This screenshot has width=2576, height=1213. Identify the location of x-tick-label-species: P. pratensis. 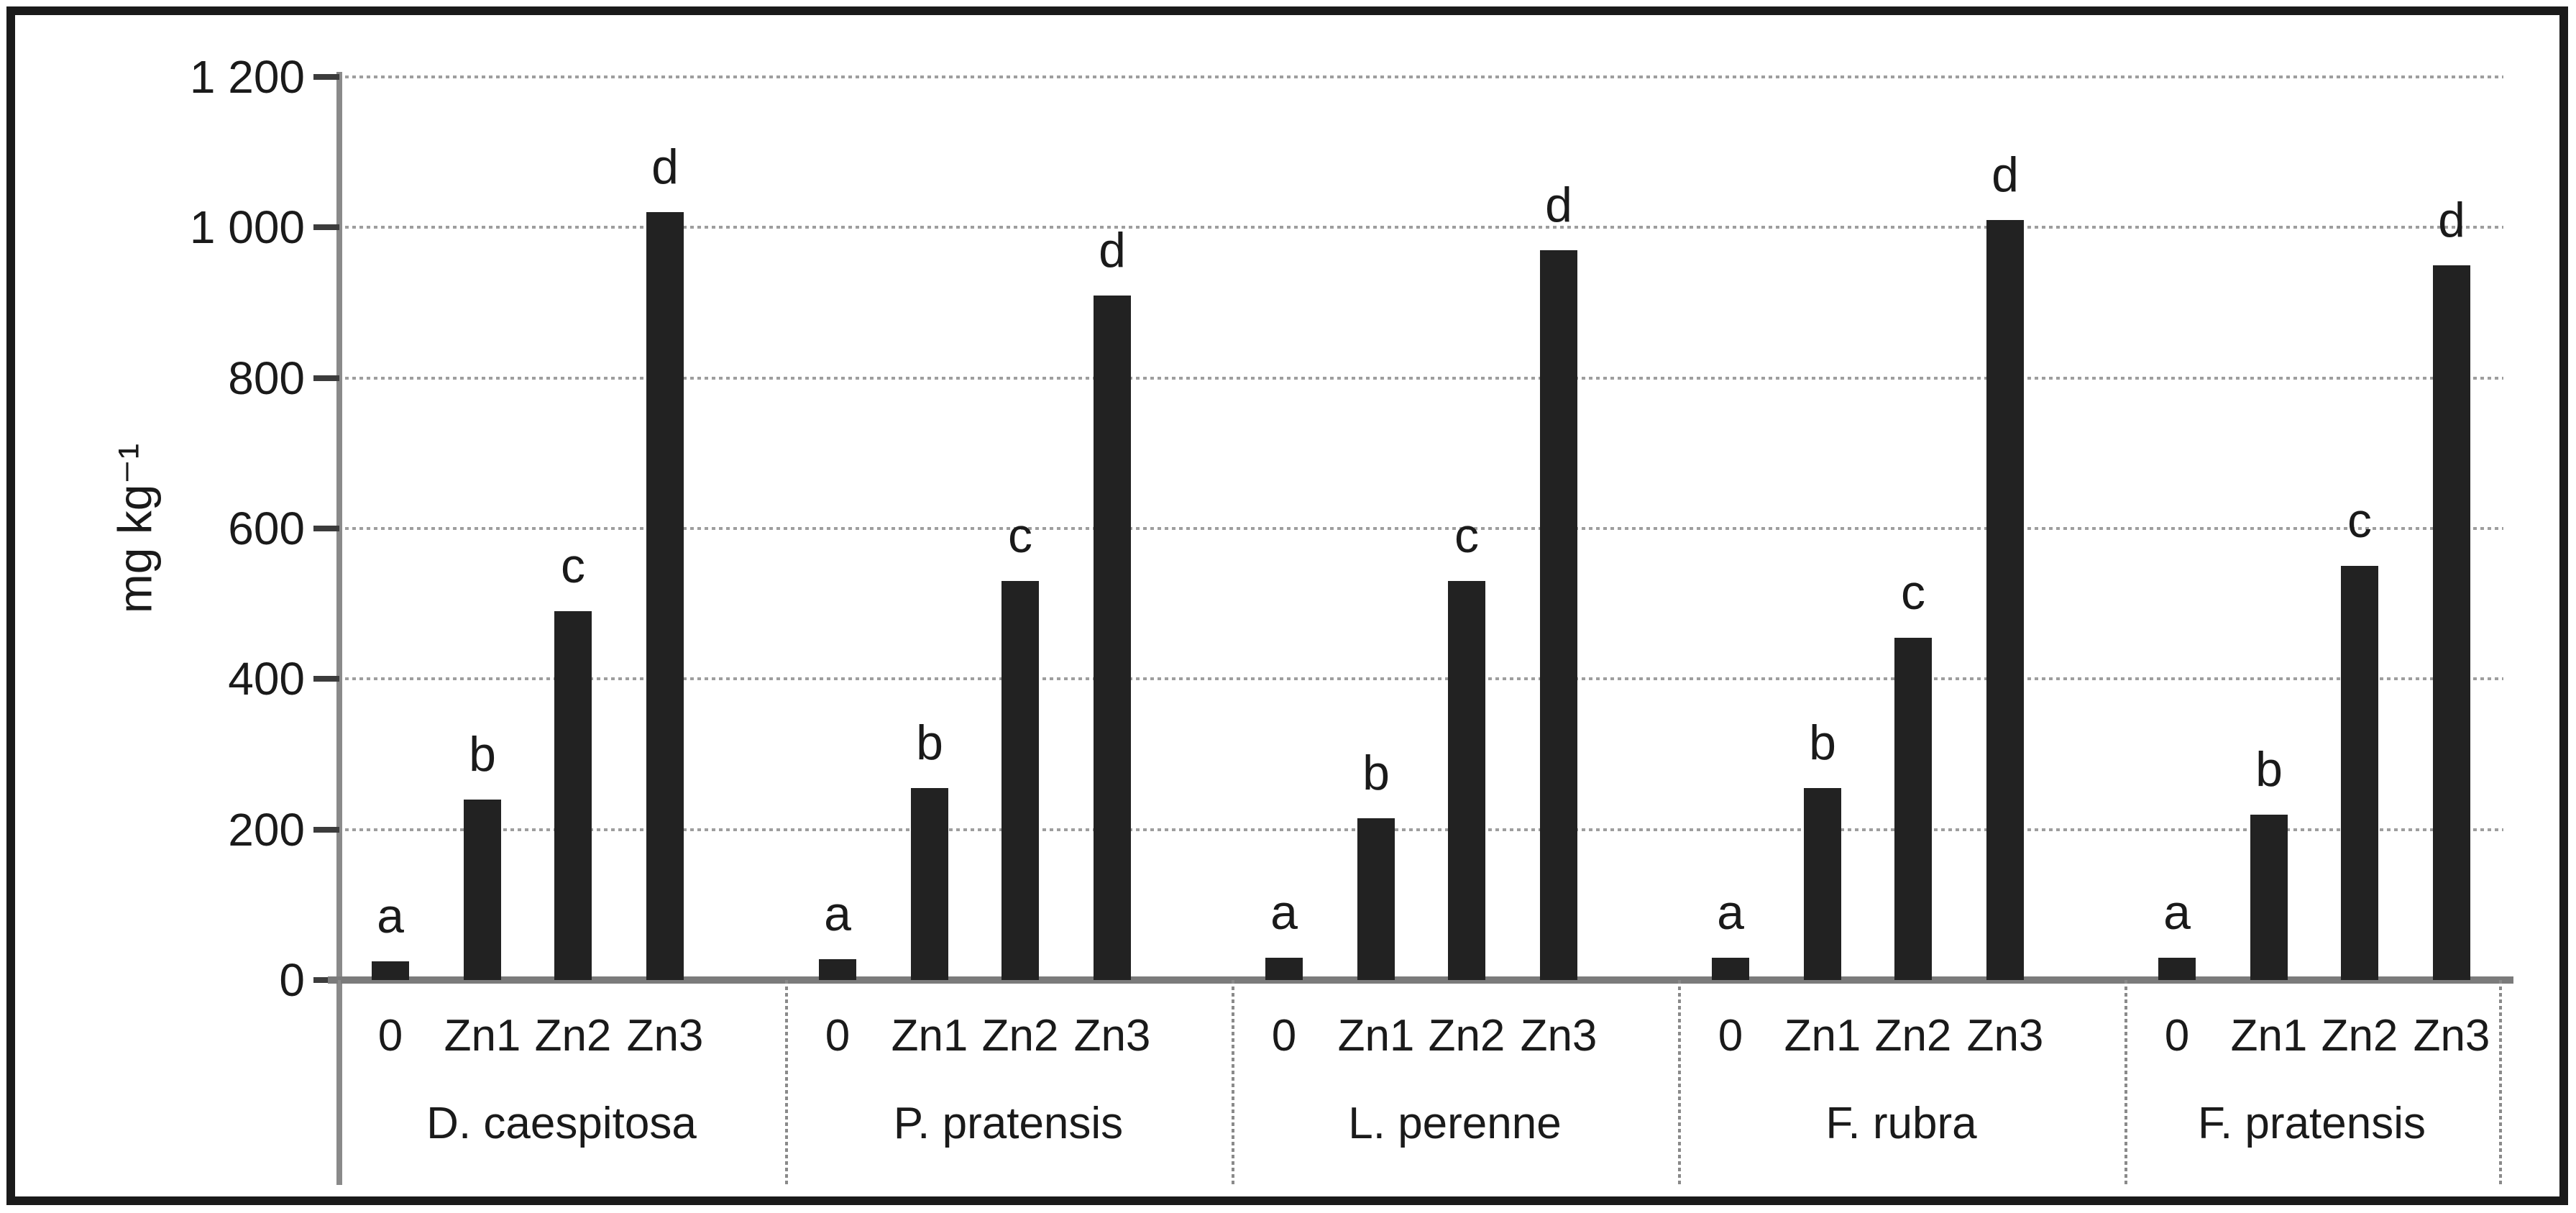
(1009, 1123).